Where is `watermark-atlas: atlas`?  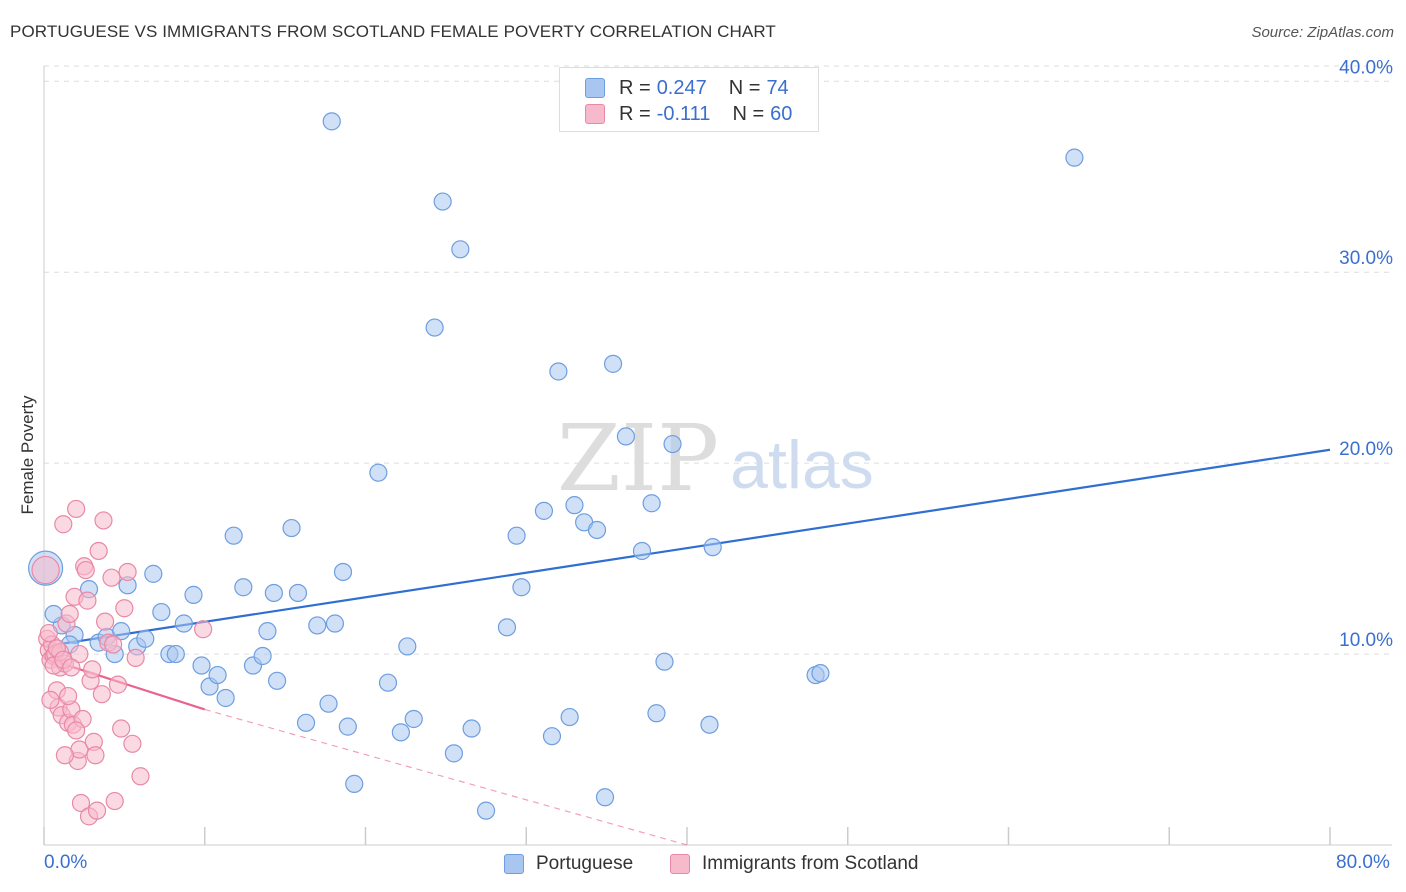
watermark-atlas: atlas is located at coordinates (802, 465).